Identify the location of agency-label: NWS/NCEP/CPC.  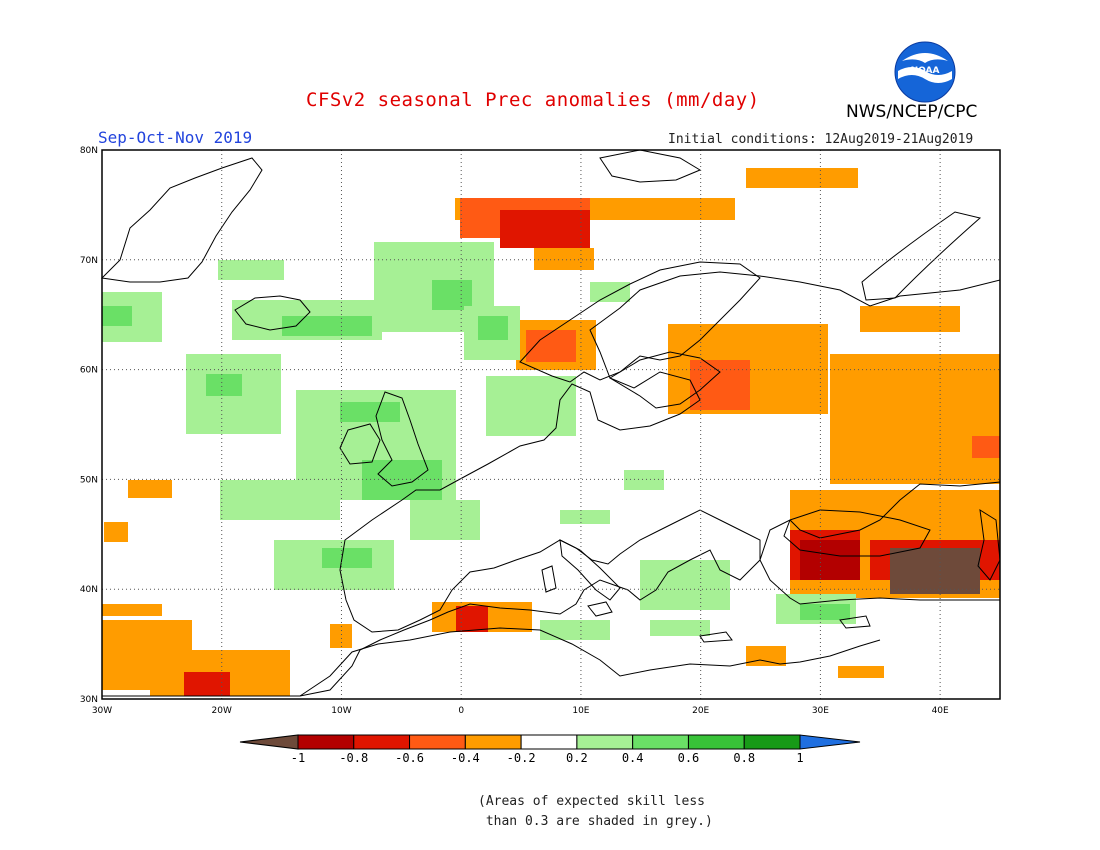
(912, 112).